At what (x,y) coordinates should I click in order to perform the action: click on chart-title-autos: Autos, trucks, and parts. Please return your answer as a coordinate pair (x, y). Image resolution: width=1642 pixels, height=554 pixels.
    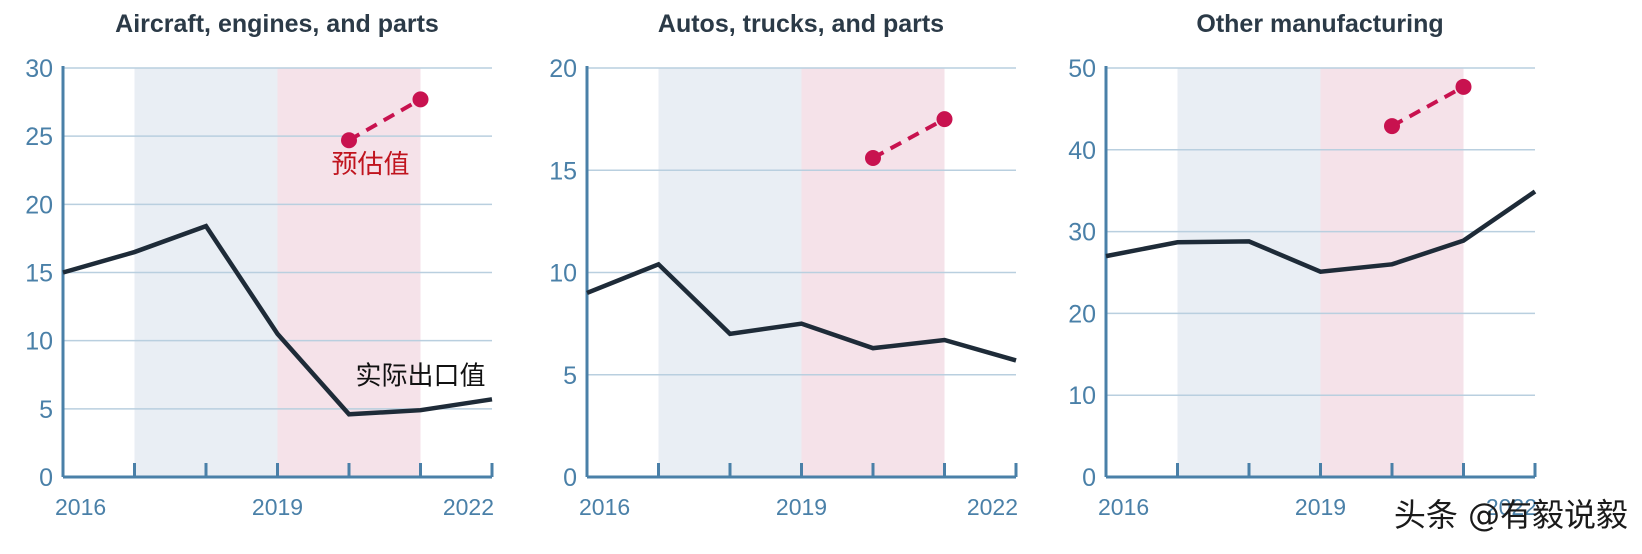
    Looking at the image, I should click on (801, 24).